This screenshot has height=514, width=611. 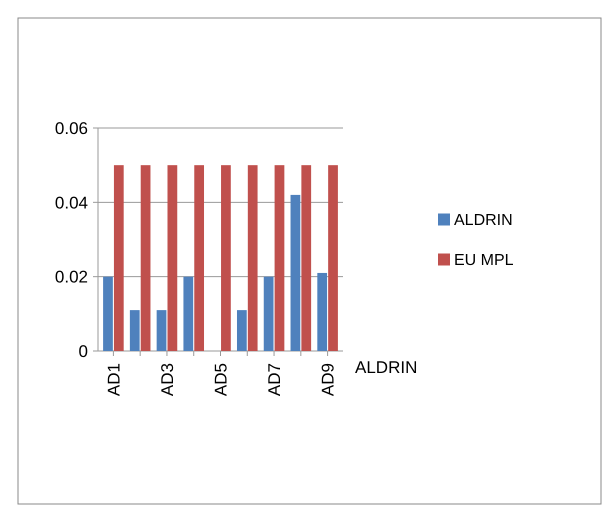 What do you see at coordinates (83, 351) in the screenshot?
I see `y-tick-label: 0` at bounding box center [83, 351].